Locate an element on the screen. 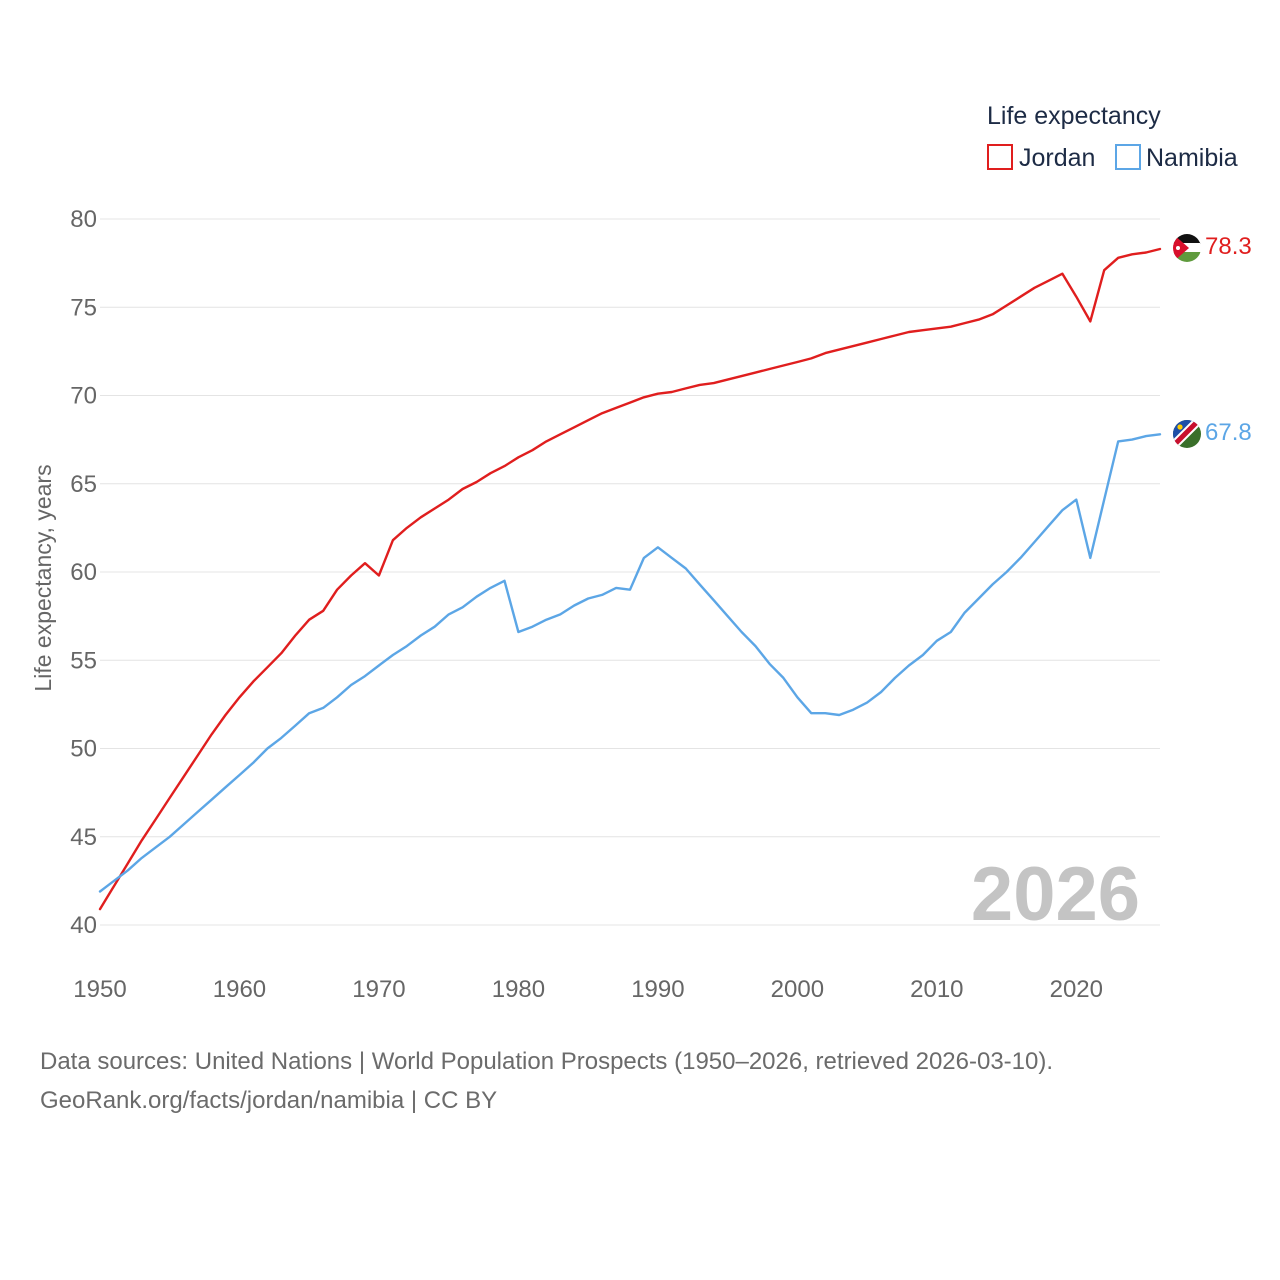 The image size is (1280, 1280). year-watermark: 2026 is located at coordinates (1055, 894).